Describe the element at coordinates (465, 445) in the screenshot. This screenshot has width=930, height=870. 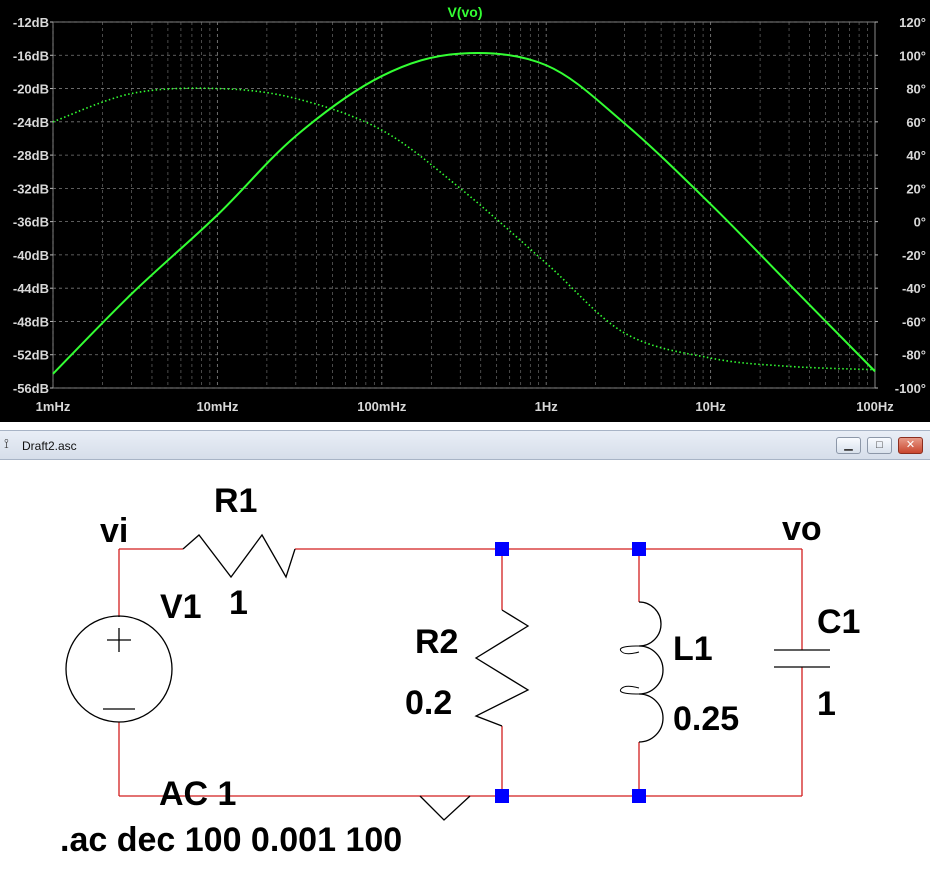
I see `schematic-window-titlebar: ⟟ Draft2.asc ▁ □ ✕` at that location.